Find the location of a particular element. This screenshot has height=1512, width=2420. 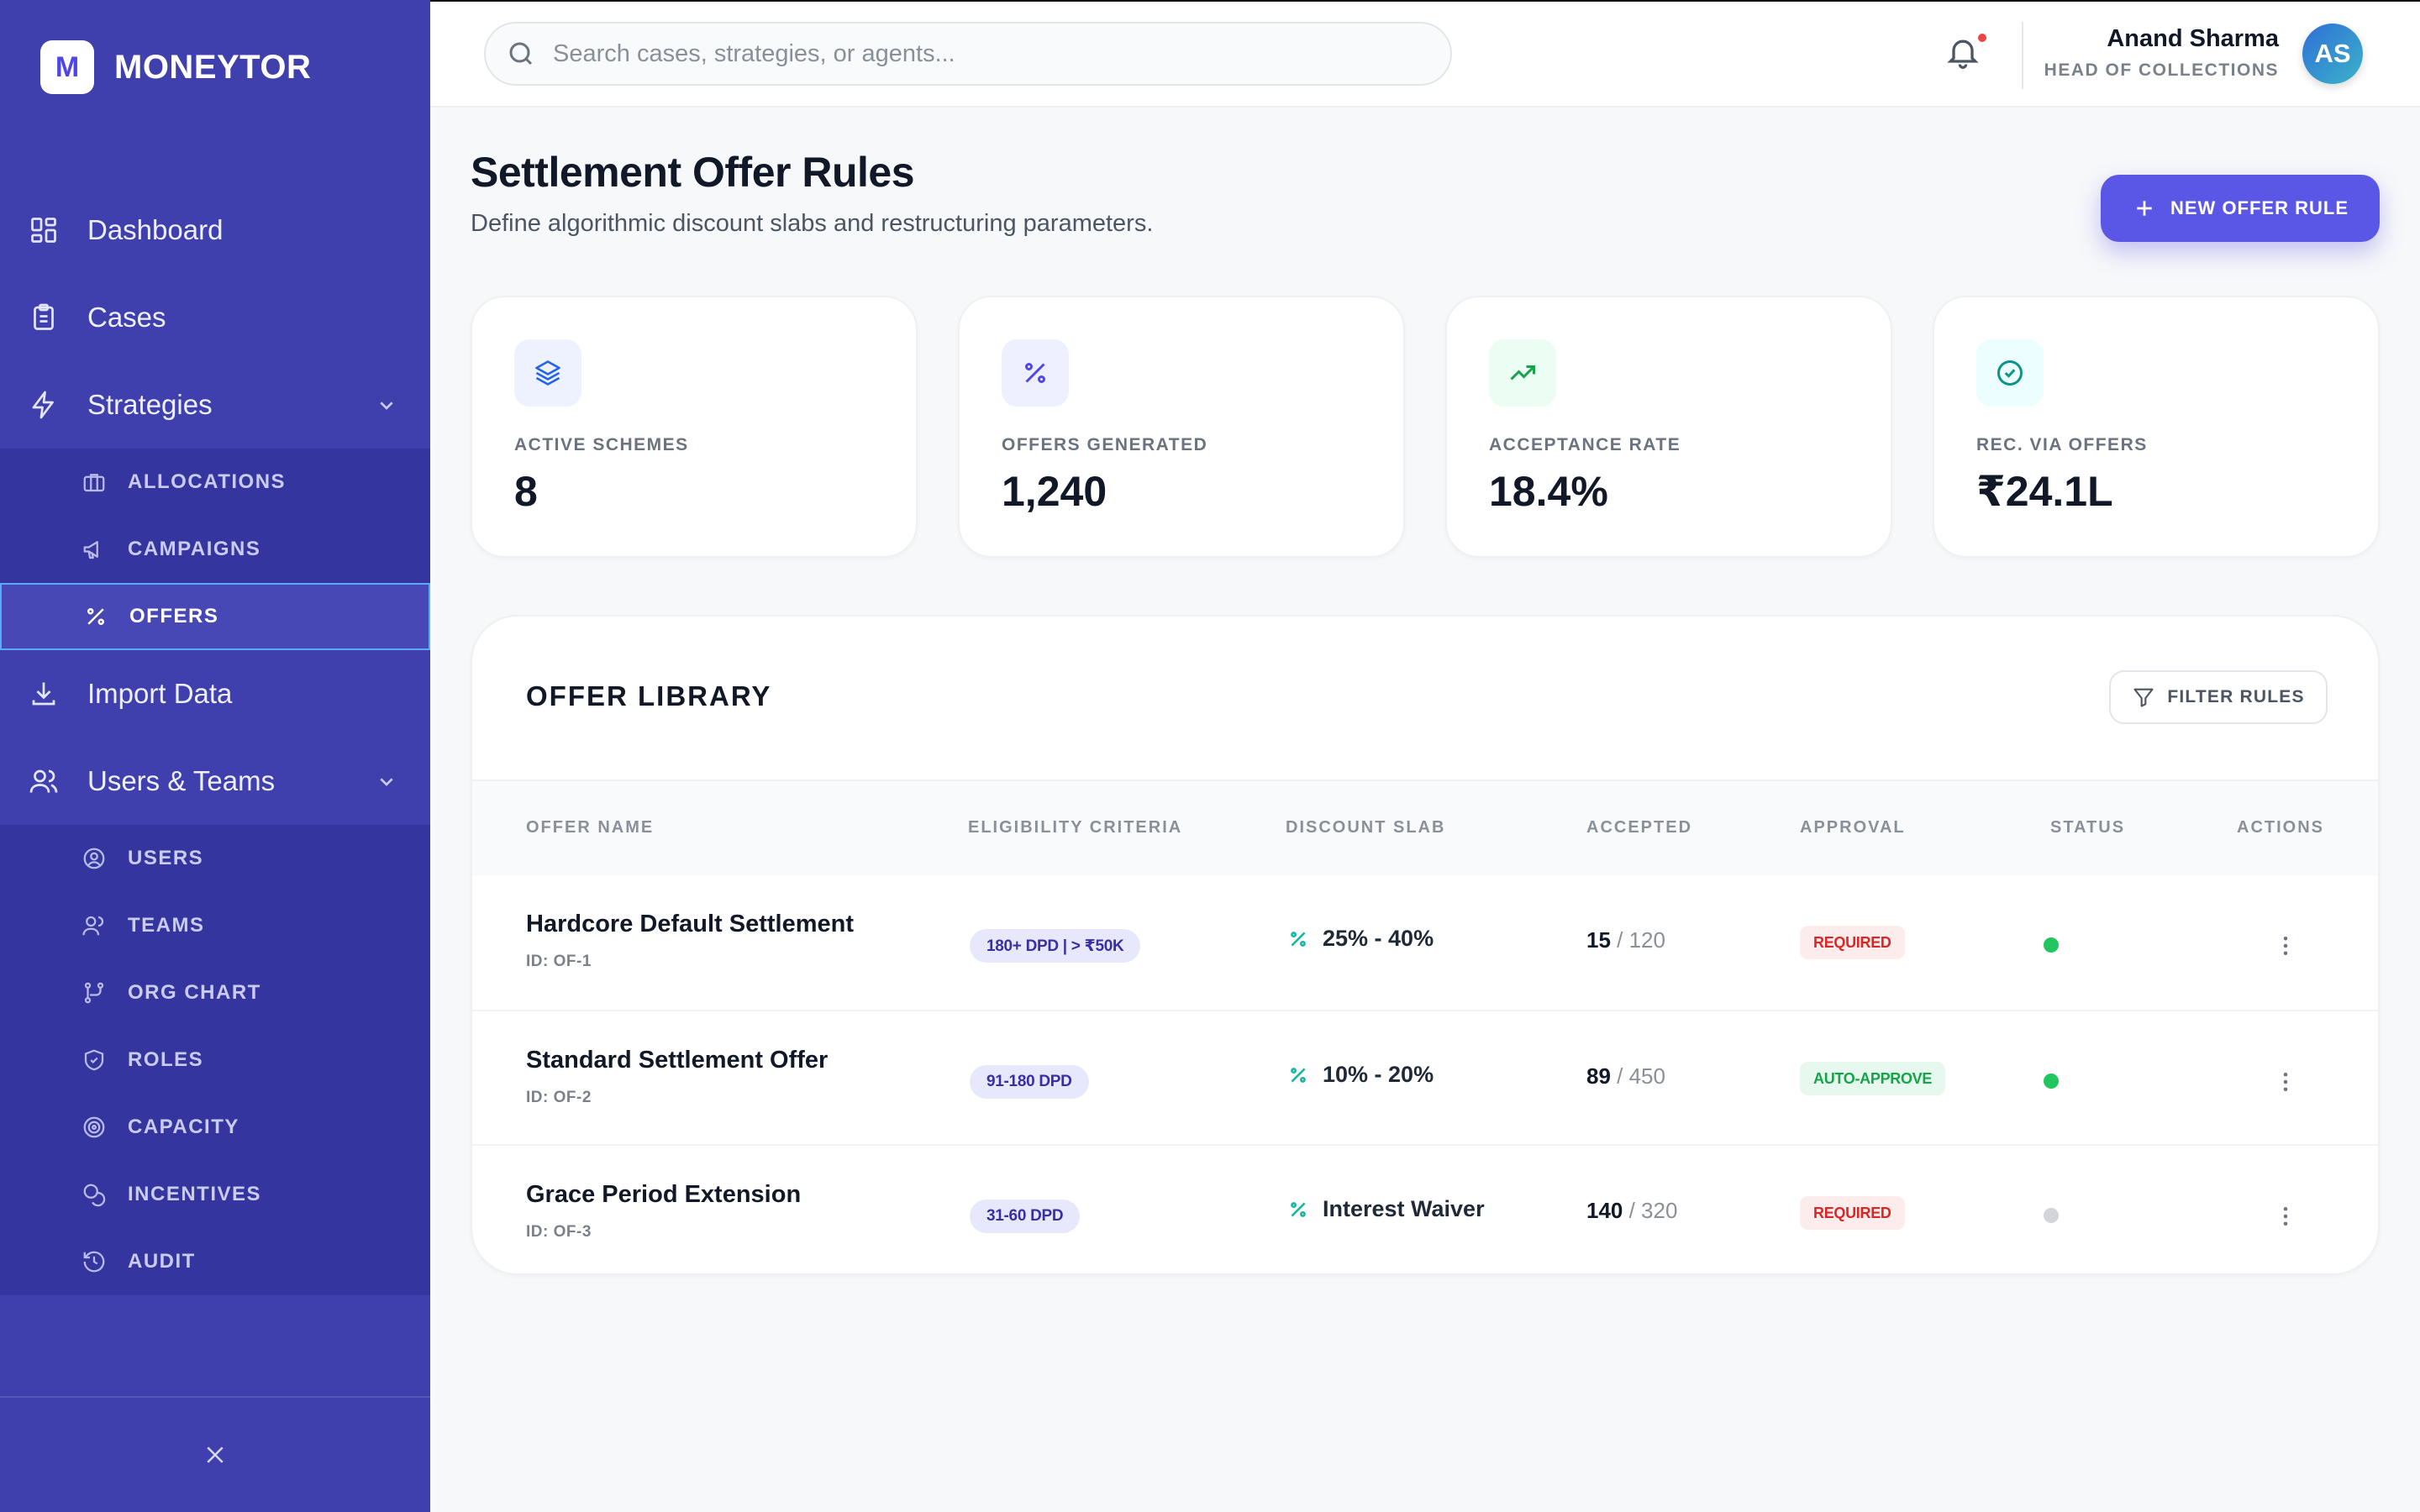

notifications-button is located at coordinates (1965, 54).